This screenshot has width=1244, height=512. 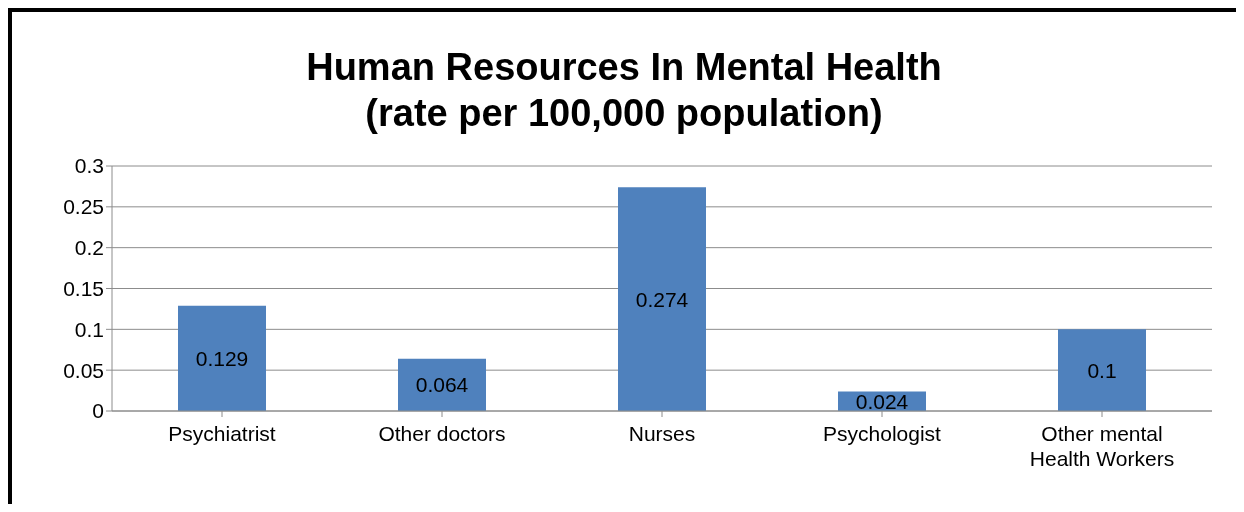 What do you see at coordinates (624, 67) in the screenshot?
I see `chart-title: Human Resources In Mental Health` at bounding box center [624, 67].